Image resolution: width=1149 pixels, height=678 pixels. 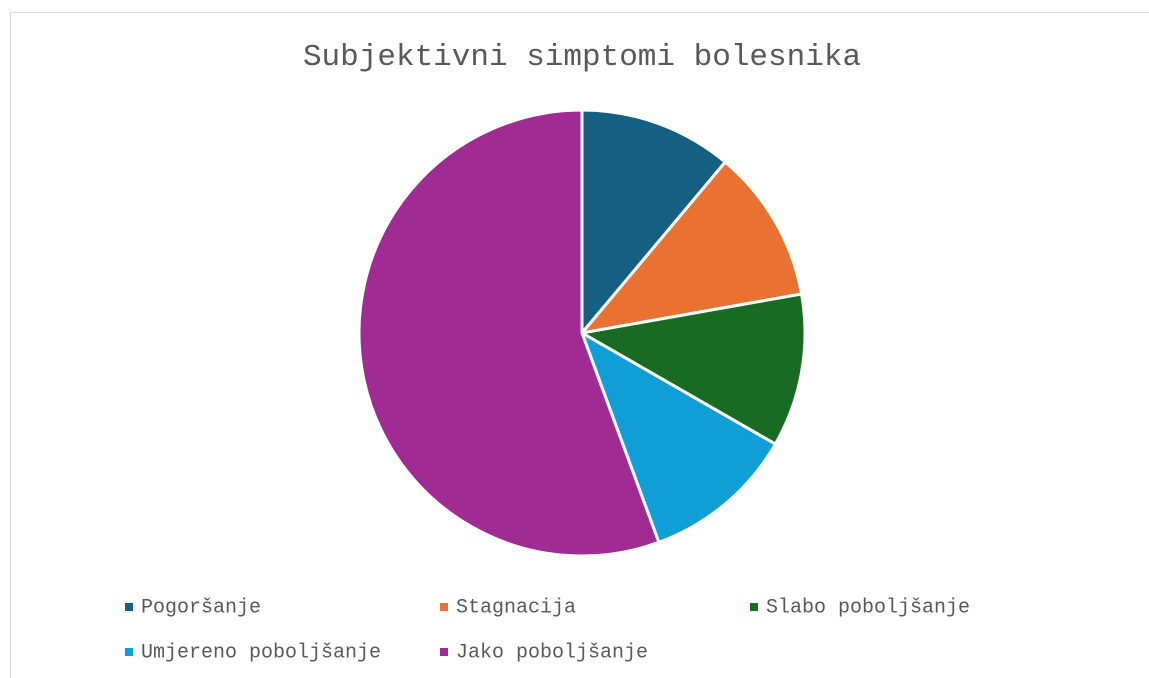 What do you see at coordinates (516, 607) in the screenshot?
I see `legend-label: Stagnacija` at bounding box center [516, 607].